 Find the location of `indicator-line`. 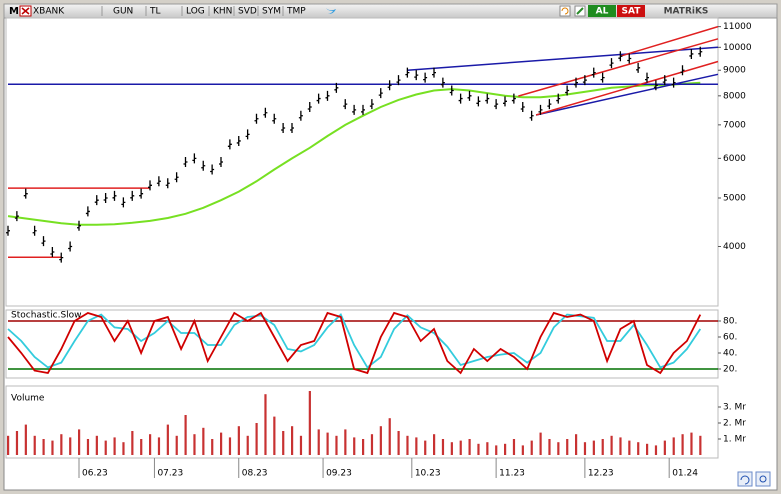

indicator-line is located at coordinates (354, 343).